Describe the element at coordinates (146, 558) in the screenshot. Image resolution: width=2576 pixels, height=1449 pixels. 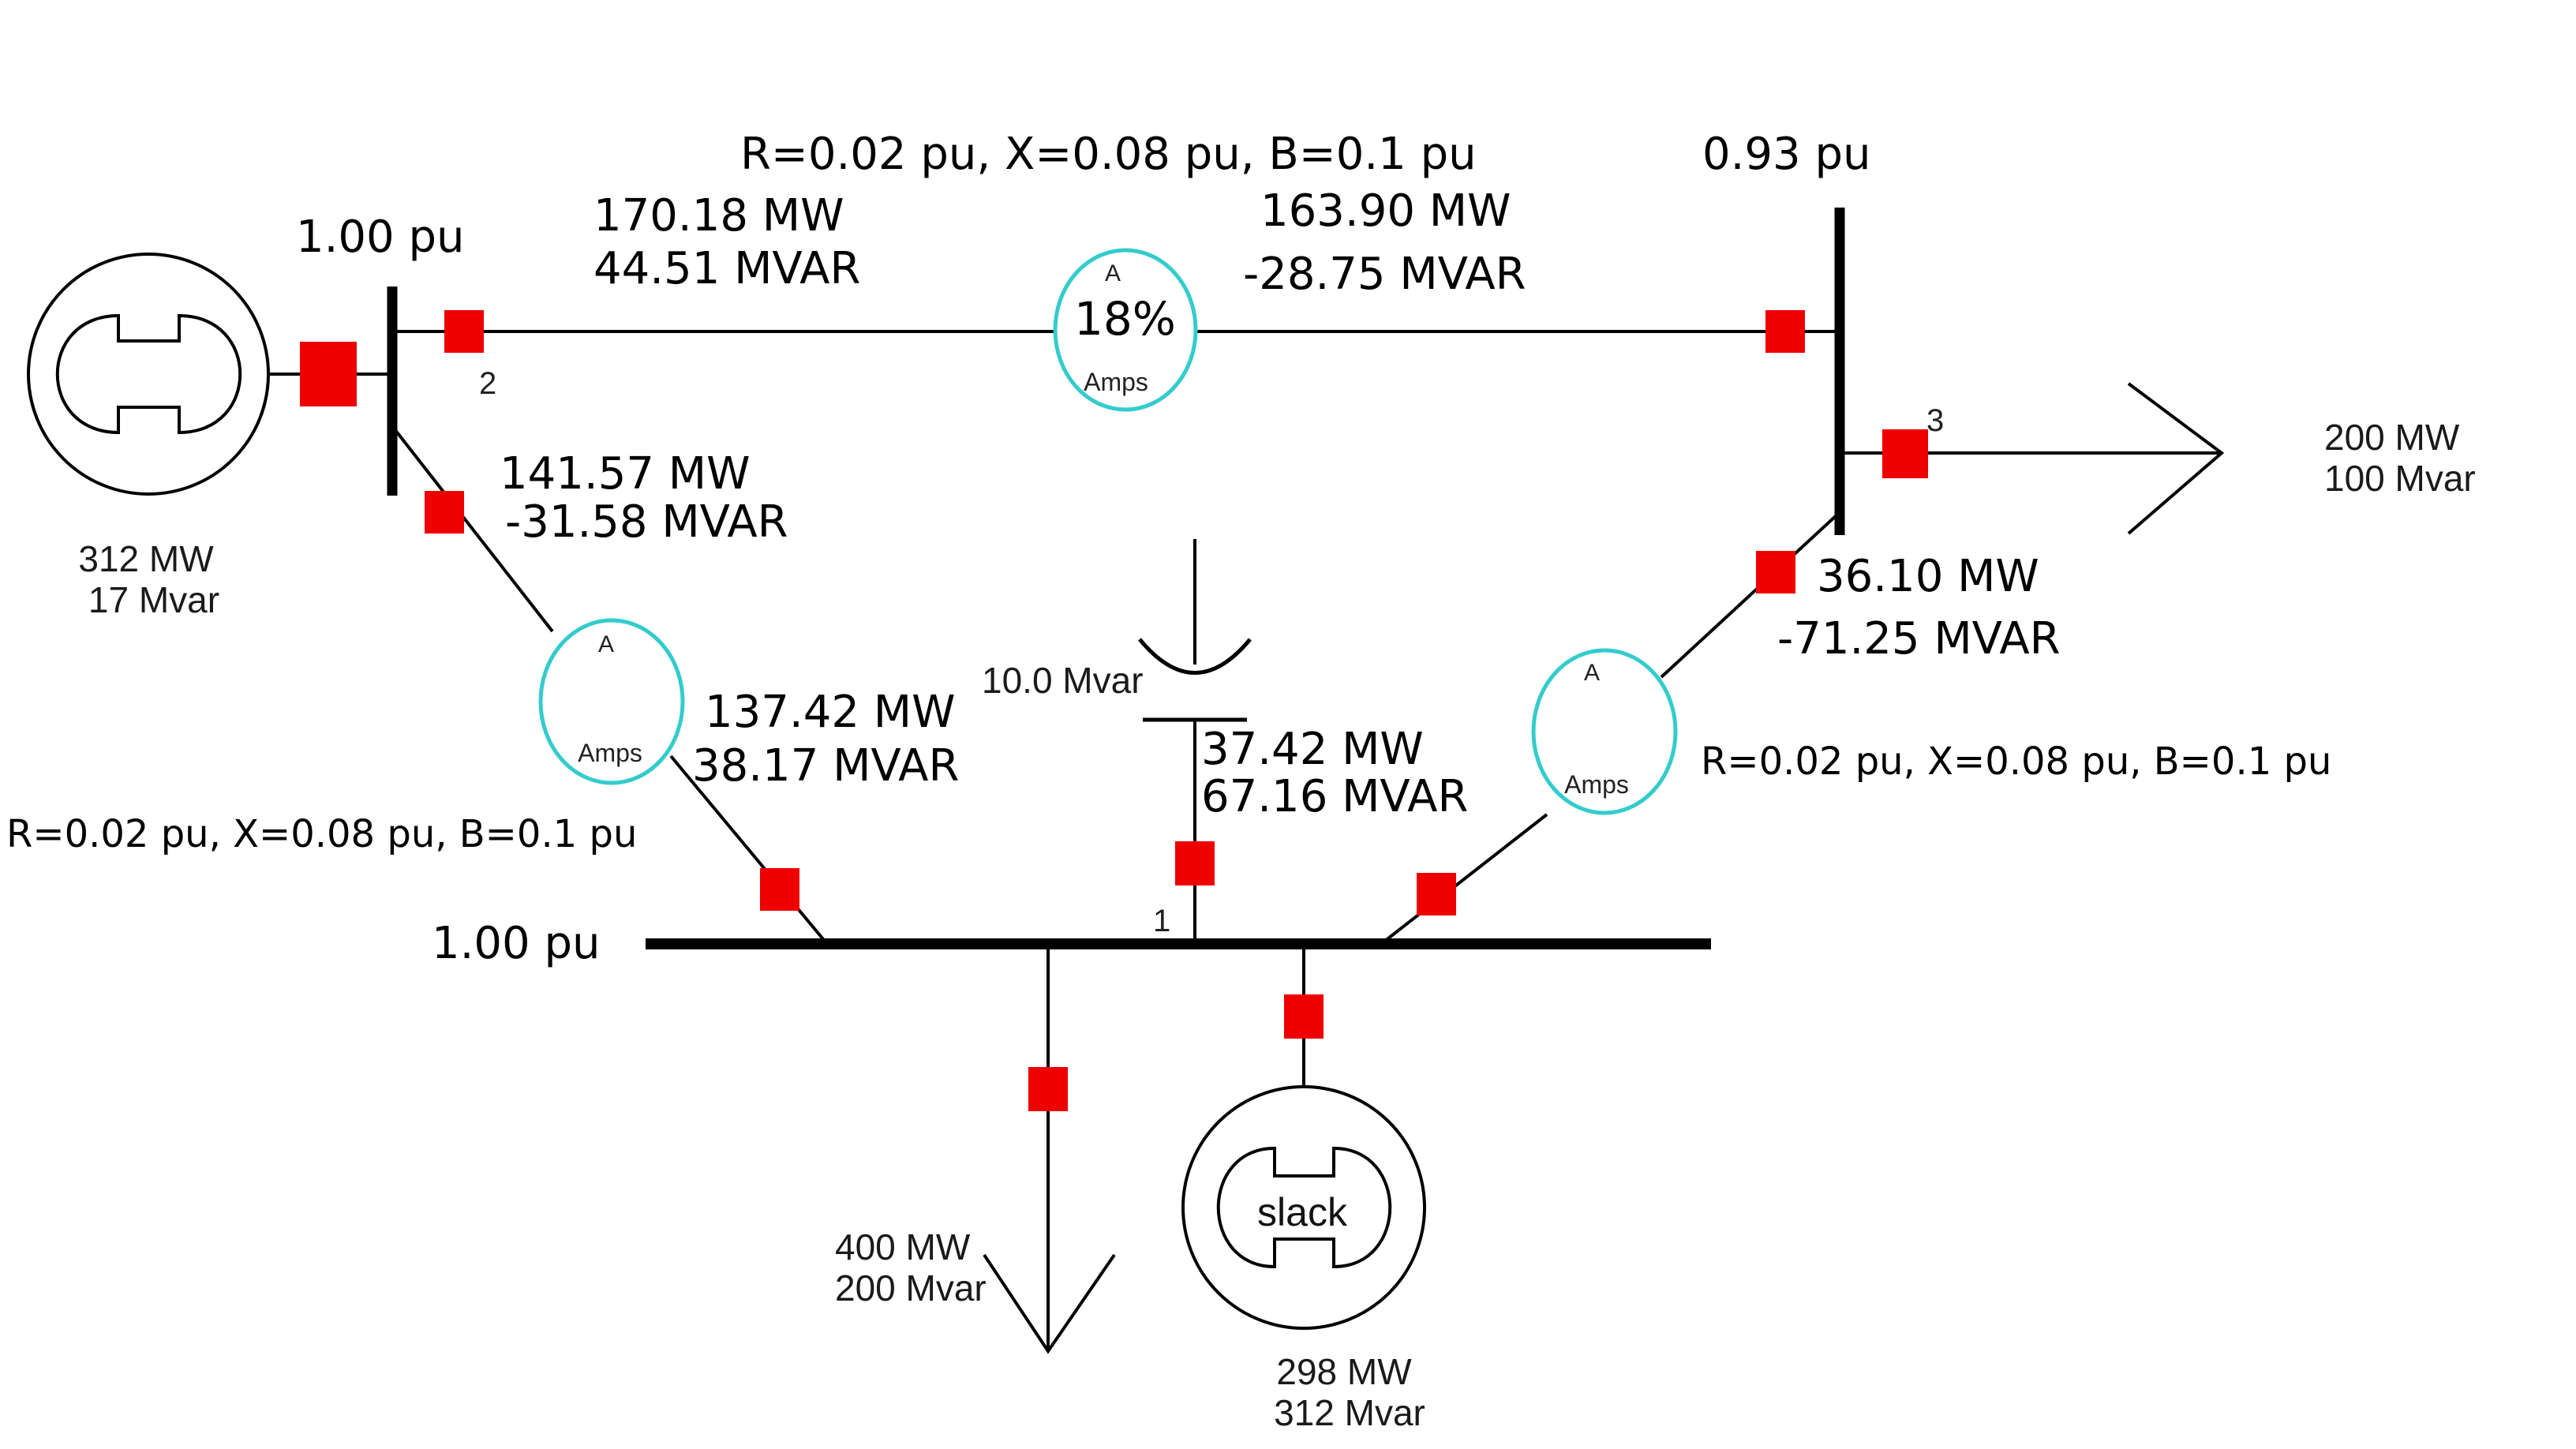
I see `gen2-mw: 312 MW` at that location.